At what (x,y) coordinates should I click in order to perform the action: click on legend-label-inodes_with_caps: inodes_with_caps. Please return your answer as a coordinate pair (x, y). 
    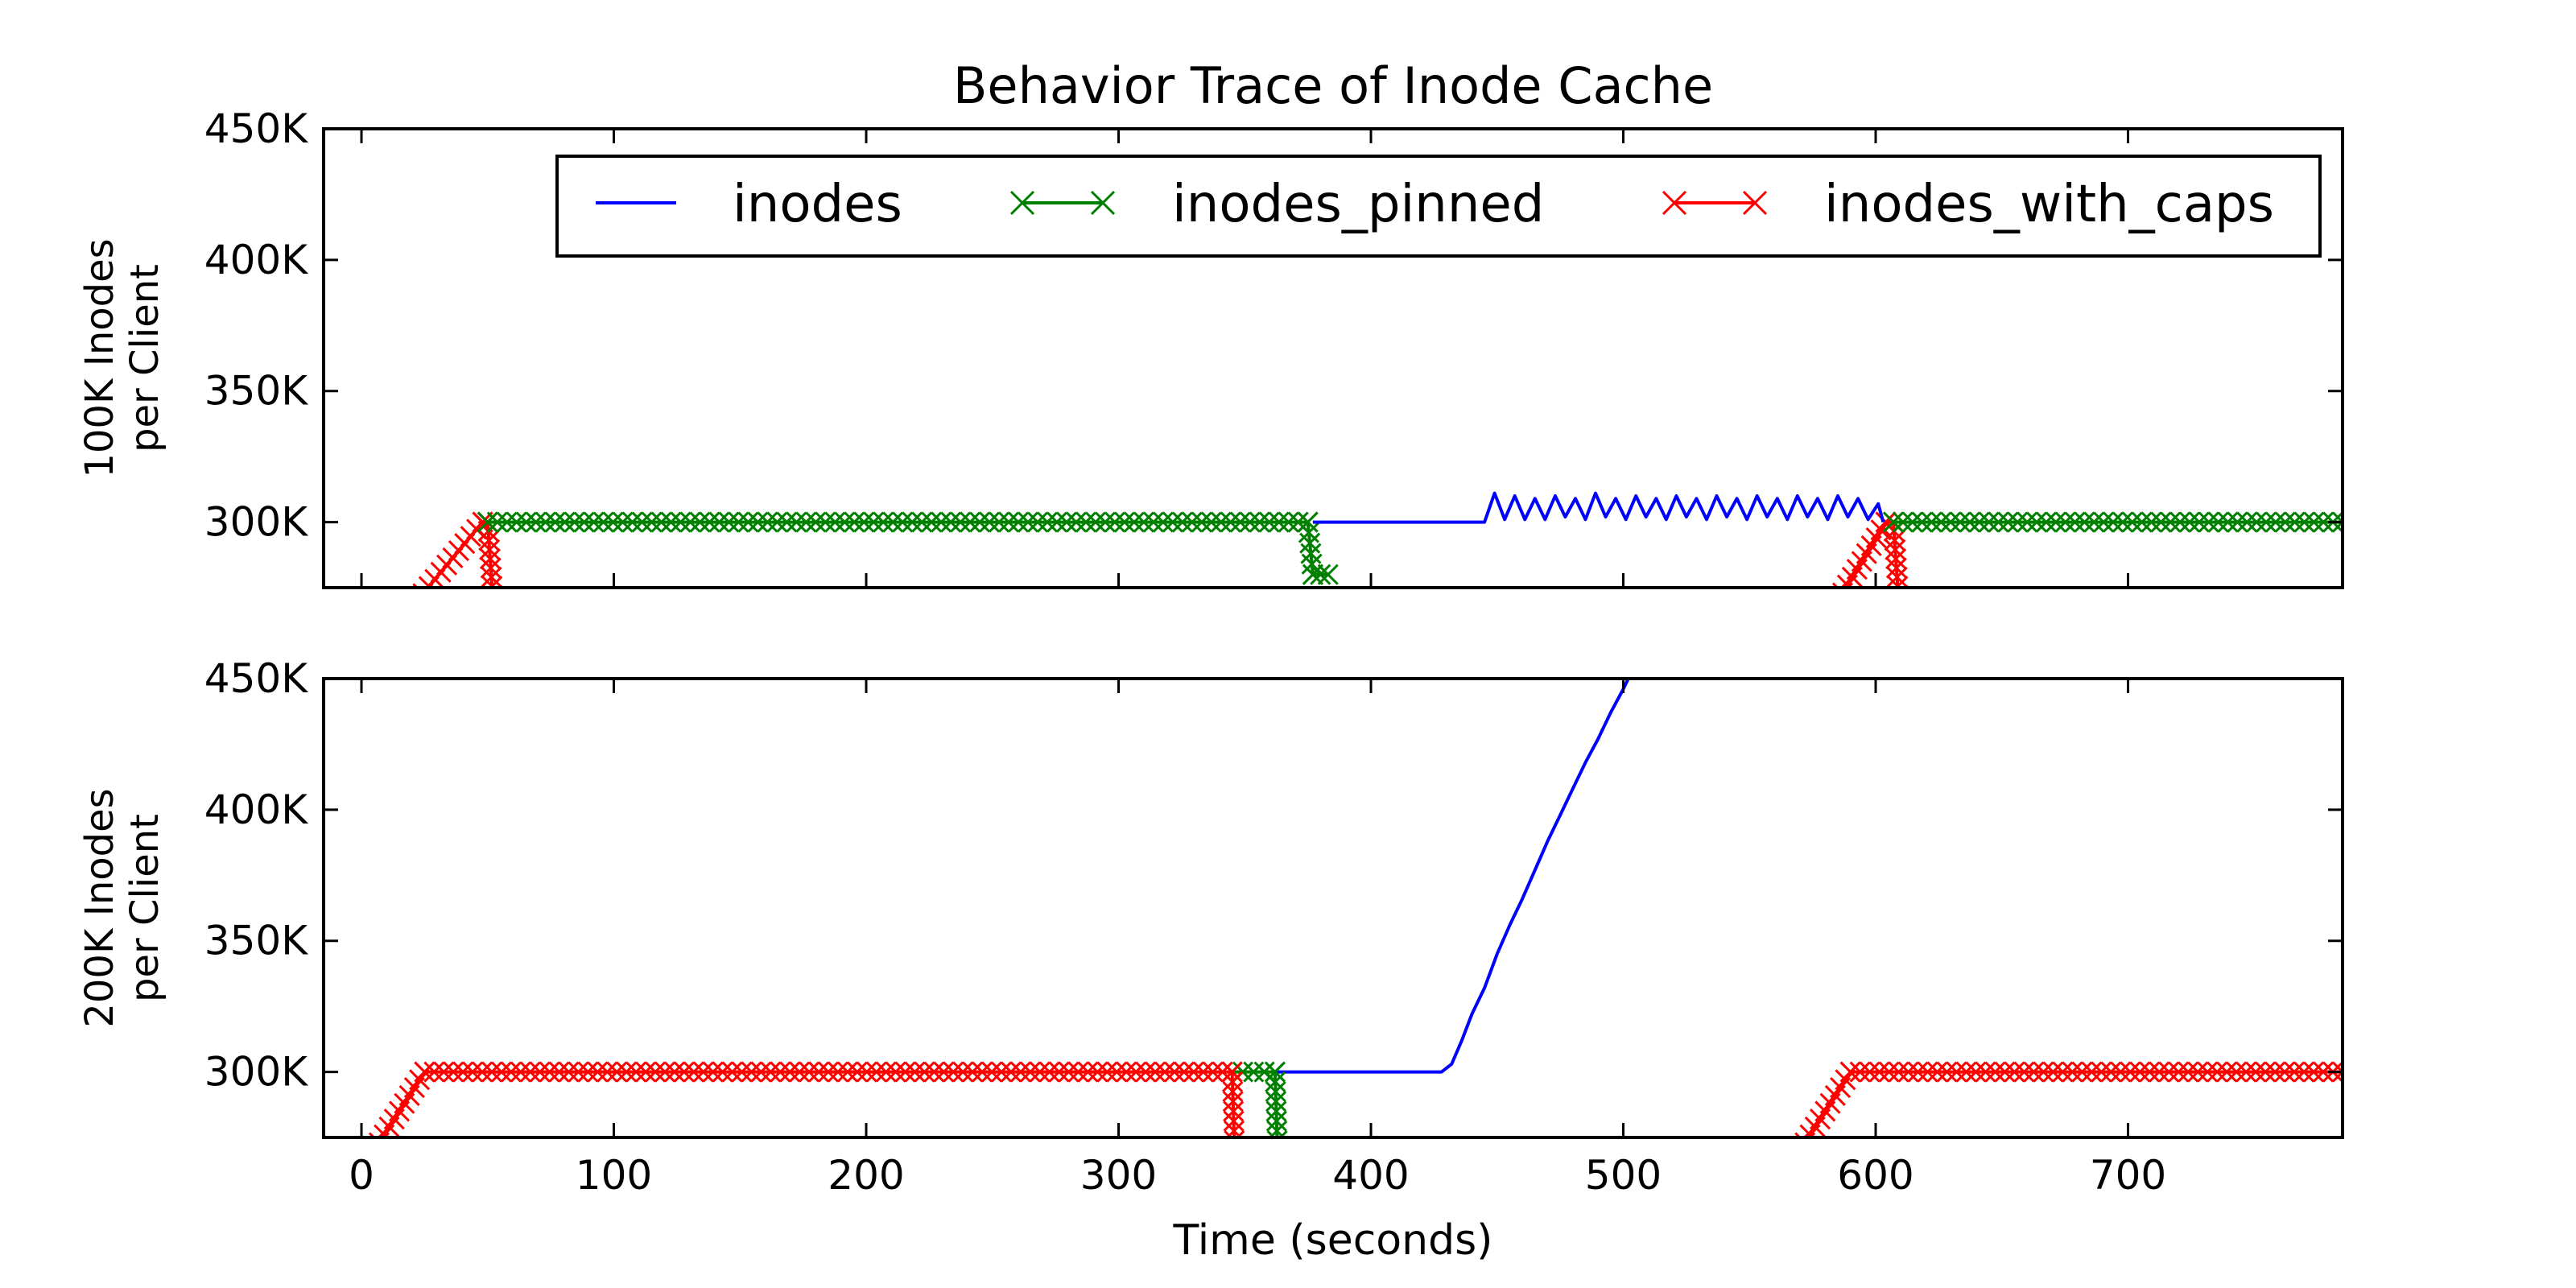
    Looking at the image, I should click on (2049, 204).